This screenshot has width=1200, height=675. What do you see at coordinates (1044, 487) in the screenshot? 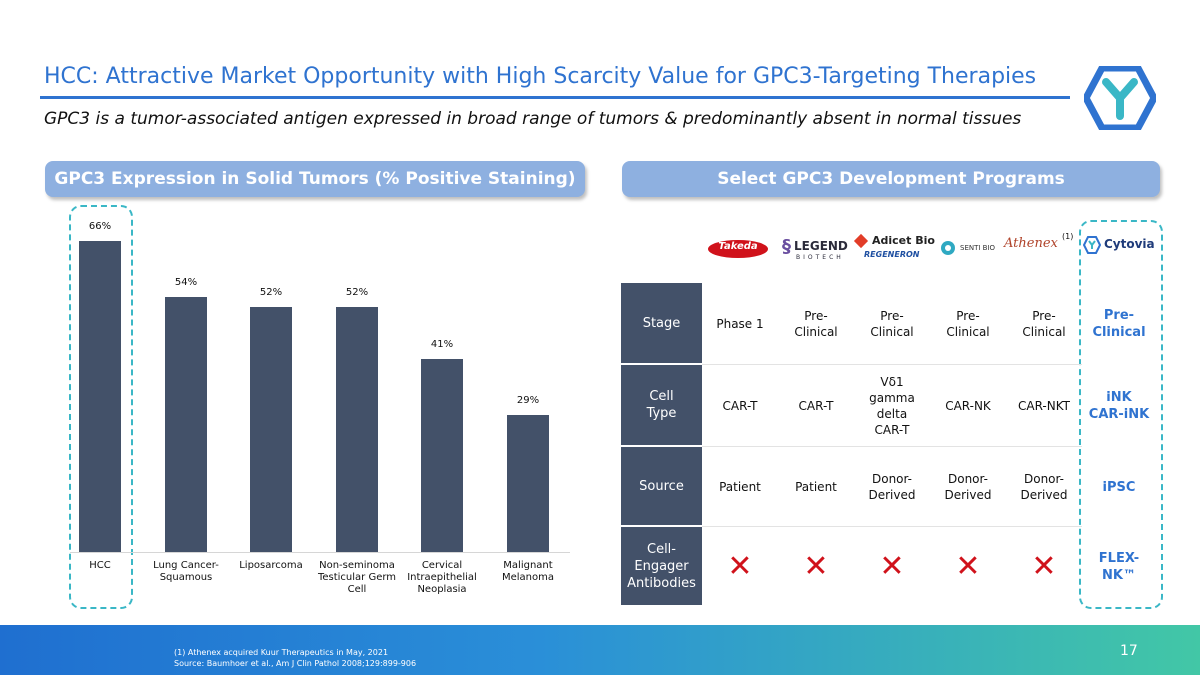
I see `table-cell-2-4: Donor- Derived` at bounding box center [1044, 487].